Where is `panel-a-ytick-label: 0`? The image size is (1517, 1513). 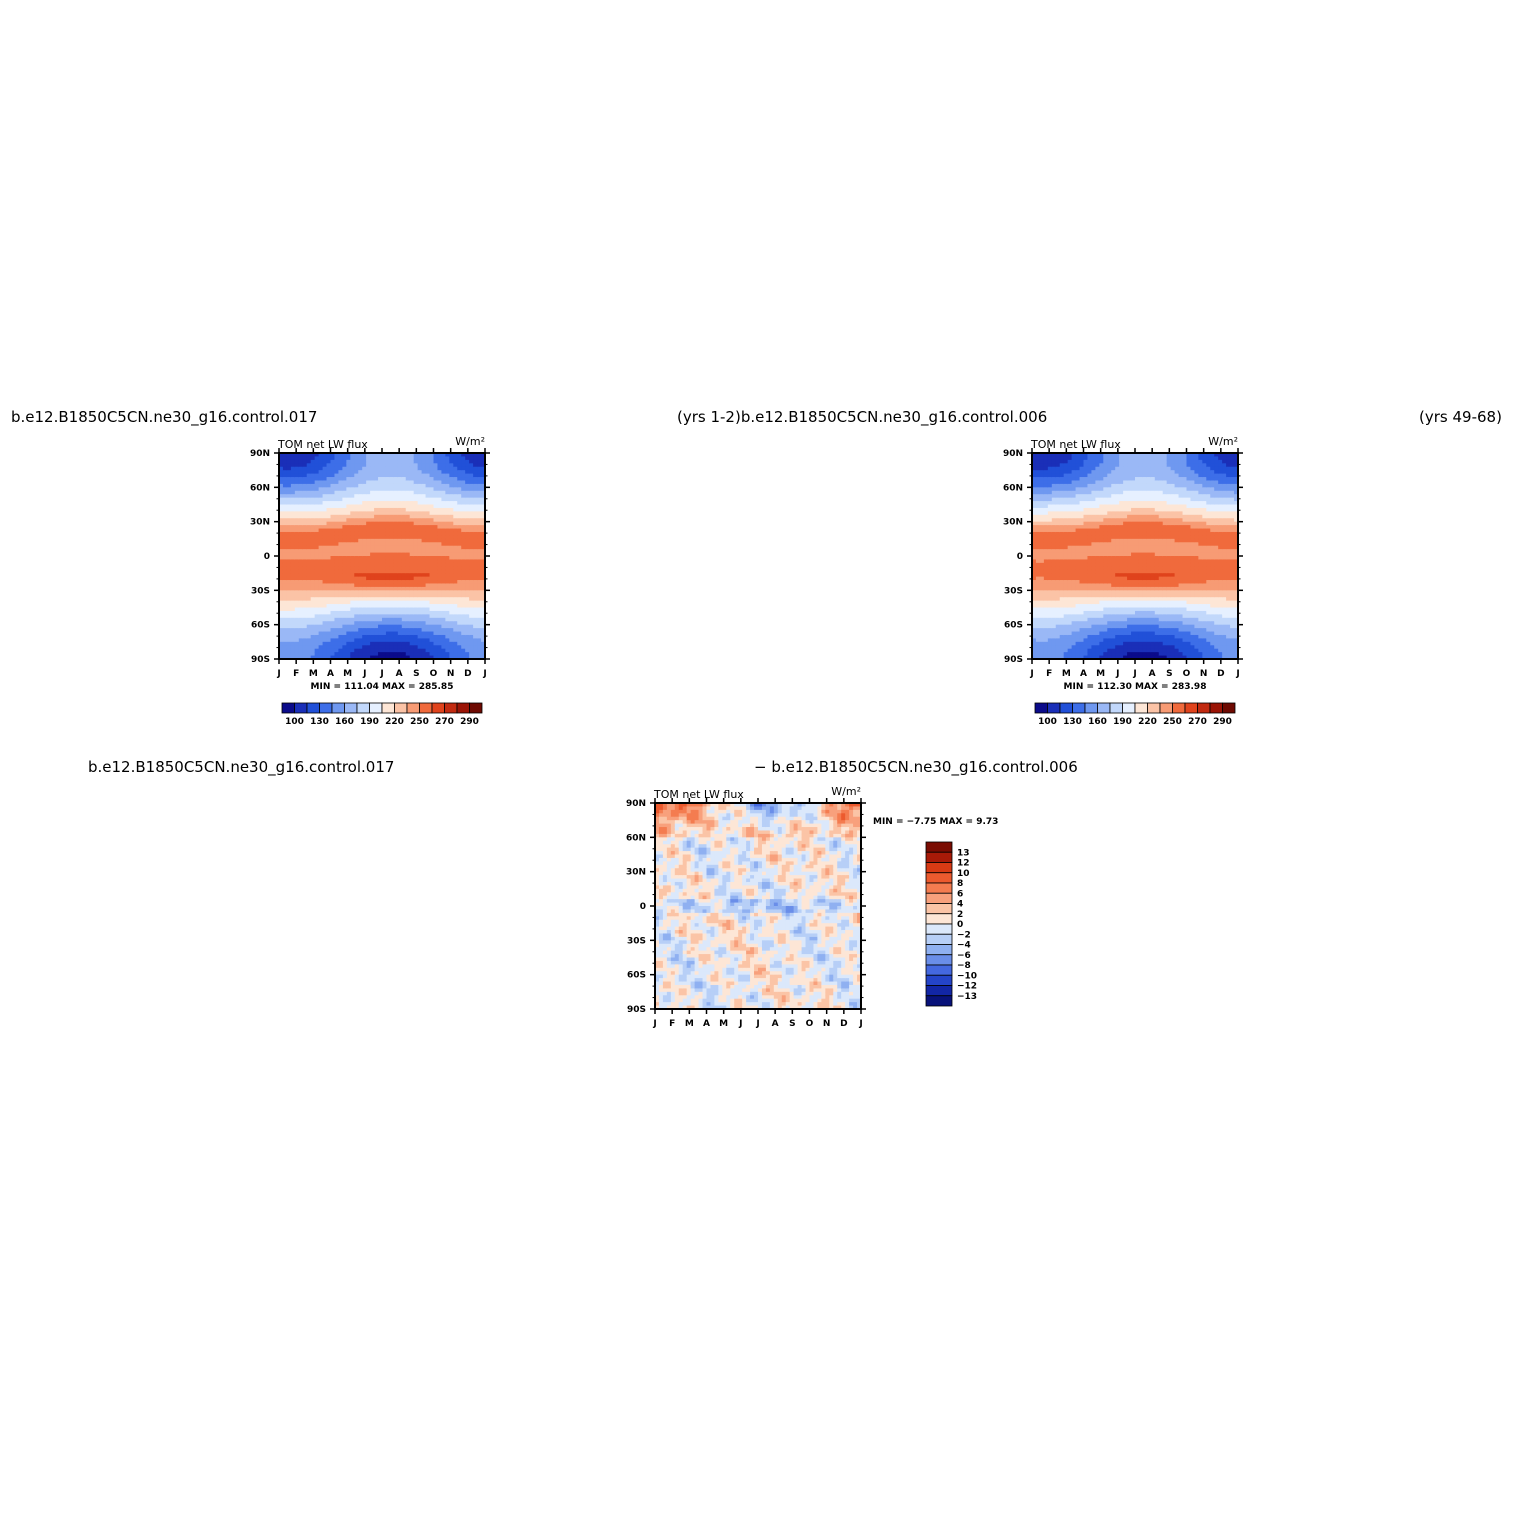 panel-a-ytick-label: 0 is located at coordinates (267, 557).